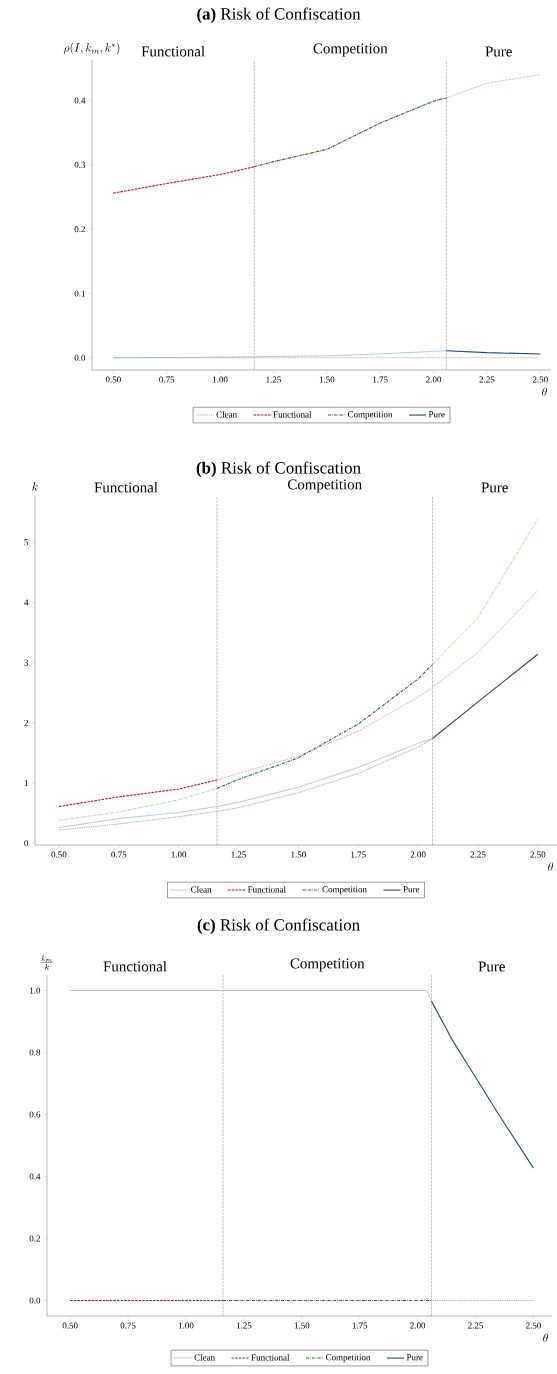  Describe the element at coordinates (26, 602) in the screenshot. I see `y-tick-label: 4` at that location.